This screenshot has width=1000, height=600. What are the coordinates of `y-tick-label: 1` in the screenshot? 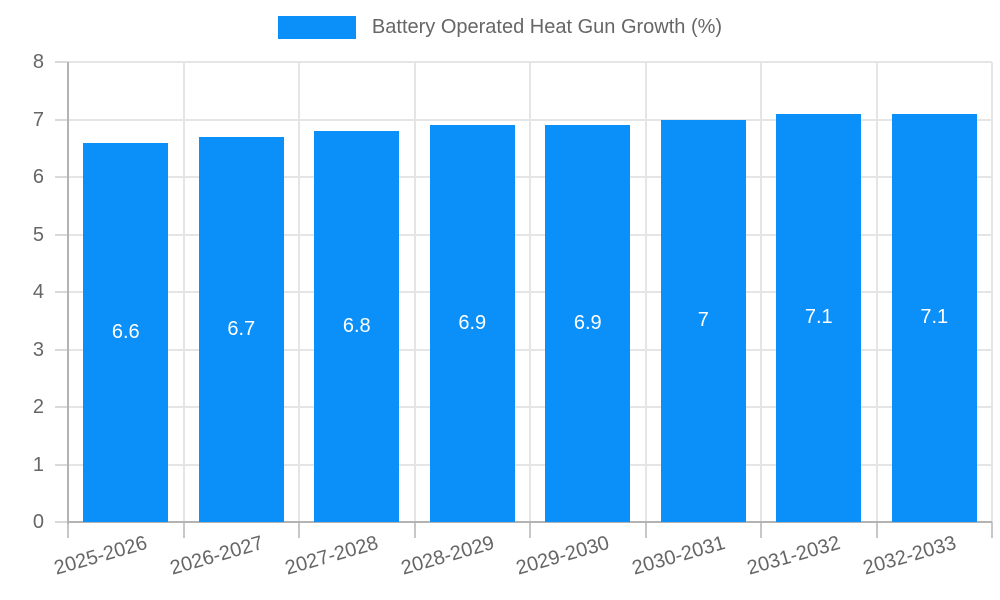 It's located at (38, 464).